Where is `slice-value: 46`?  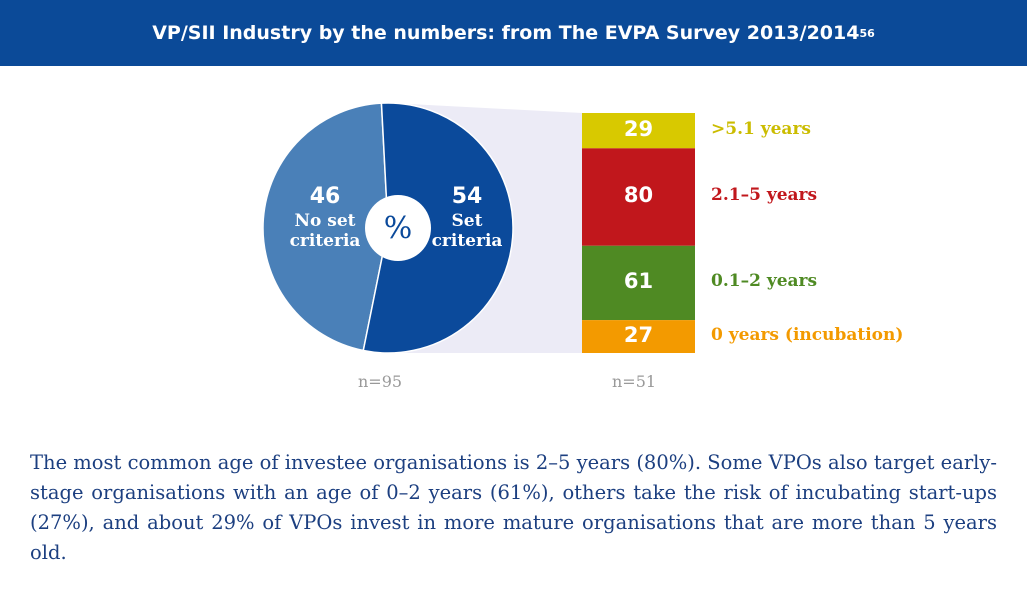 slice-value: 46 is located at coordinates (325, 196).